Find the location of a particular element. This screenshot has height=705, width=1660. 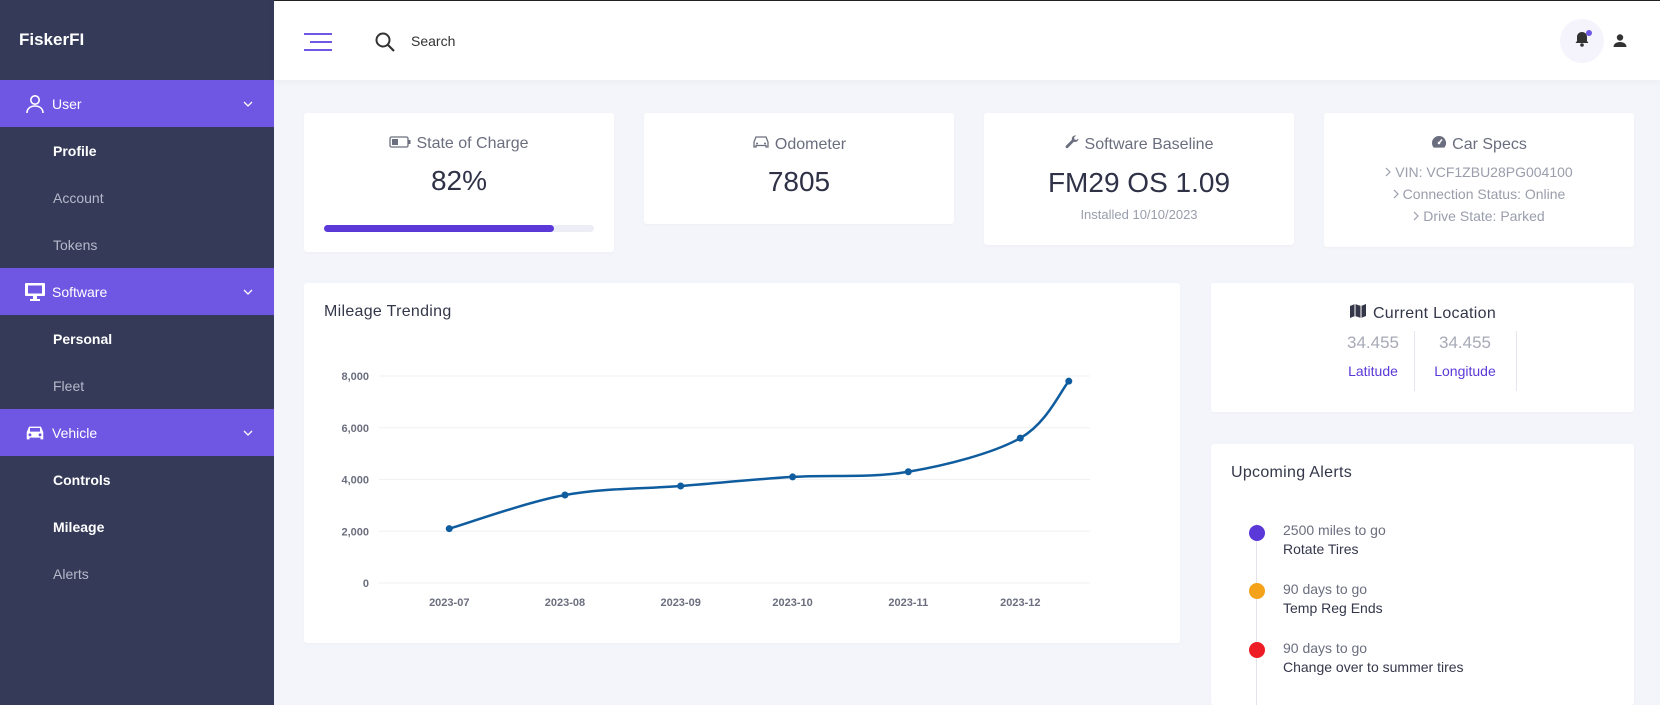

spec-connection-status: Connection Status: Online is located at coordinates (1479, 194).